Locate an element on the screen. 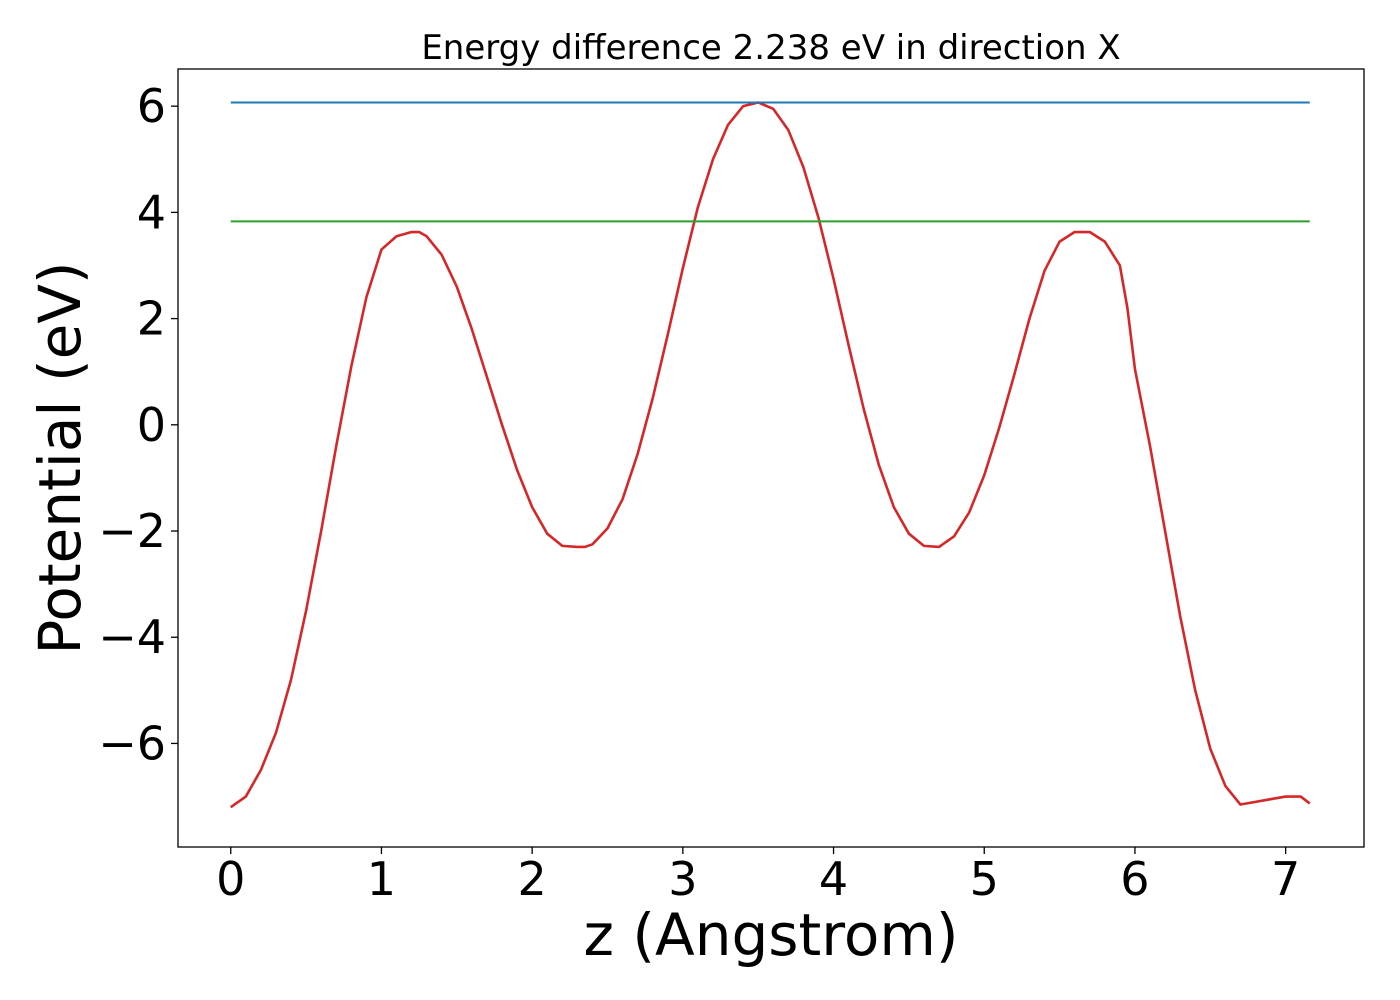  y-axis-ticks: −6 −4 −2 0 2 4 6 is located at coordinates (138, 424).